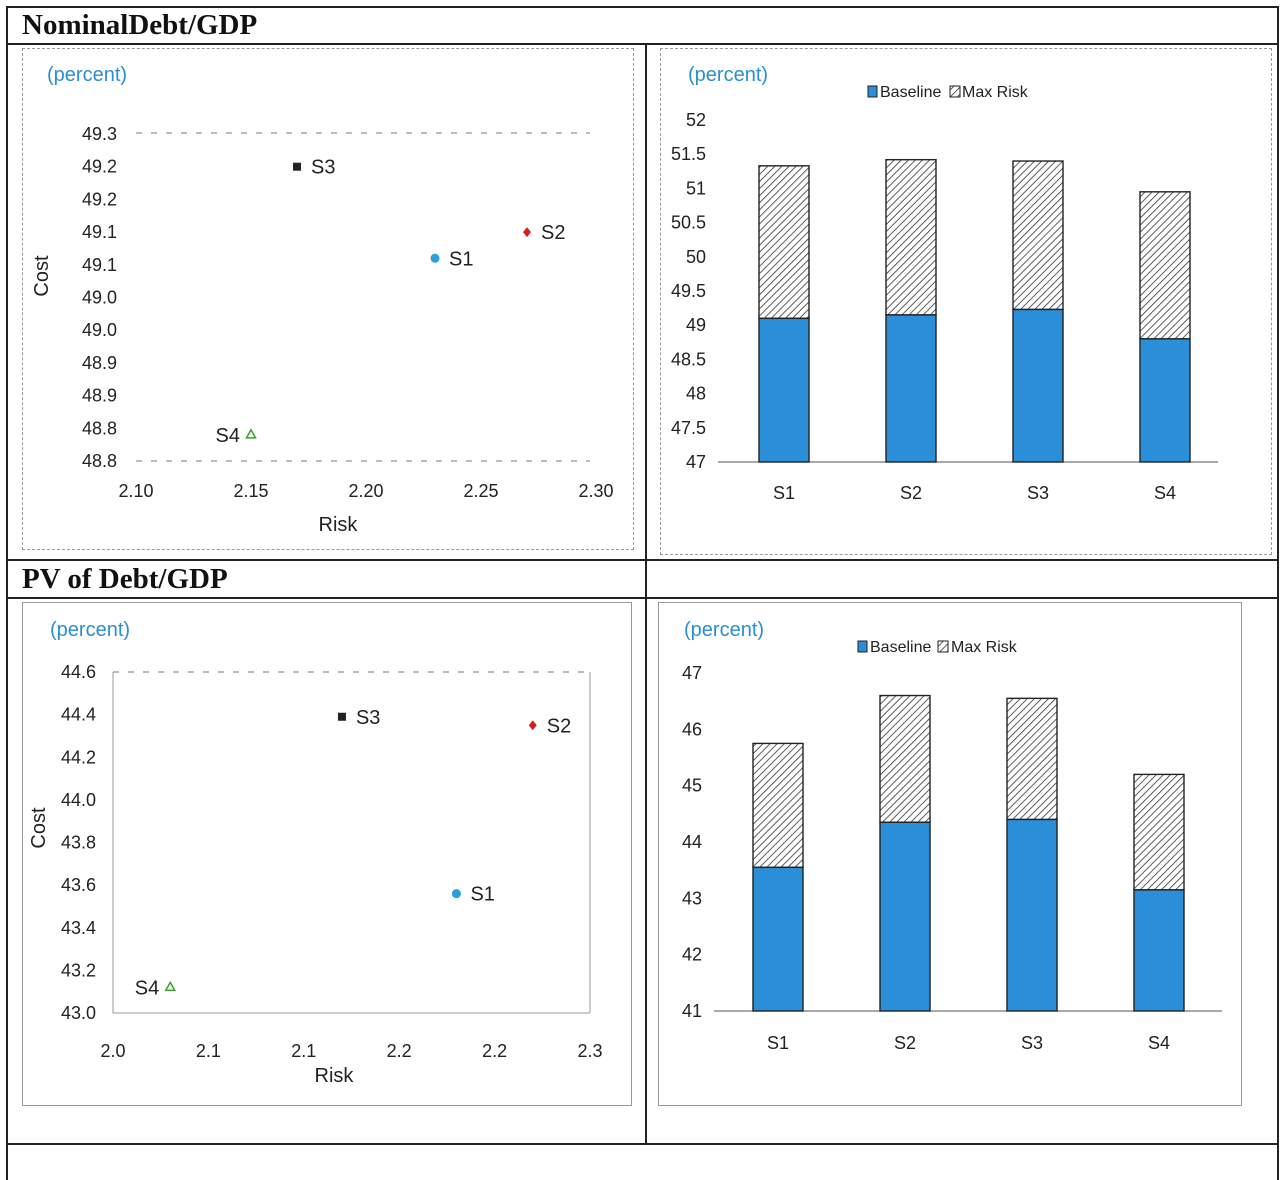  Describe the element at coordinates (692, 898) in the screenshot. I see `y-tick-label: 43` at that location.